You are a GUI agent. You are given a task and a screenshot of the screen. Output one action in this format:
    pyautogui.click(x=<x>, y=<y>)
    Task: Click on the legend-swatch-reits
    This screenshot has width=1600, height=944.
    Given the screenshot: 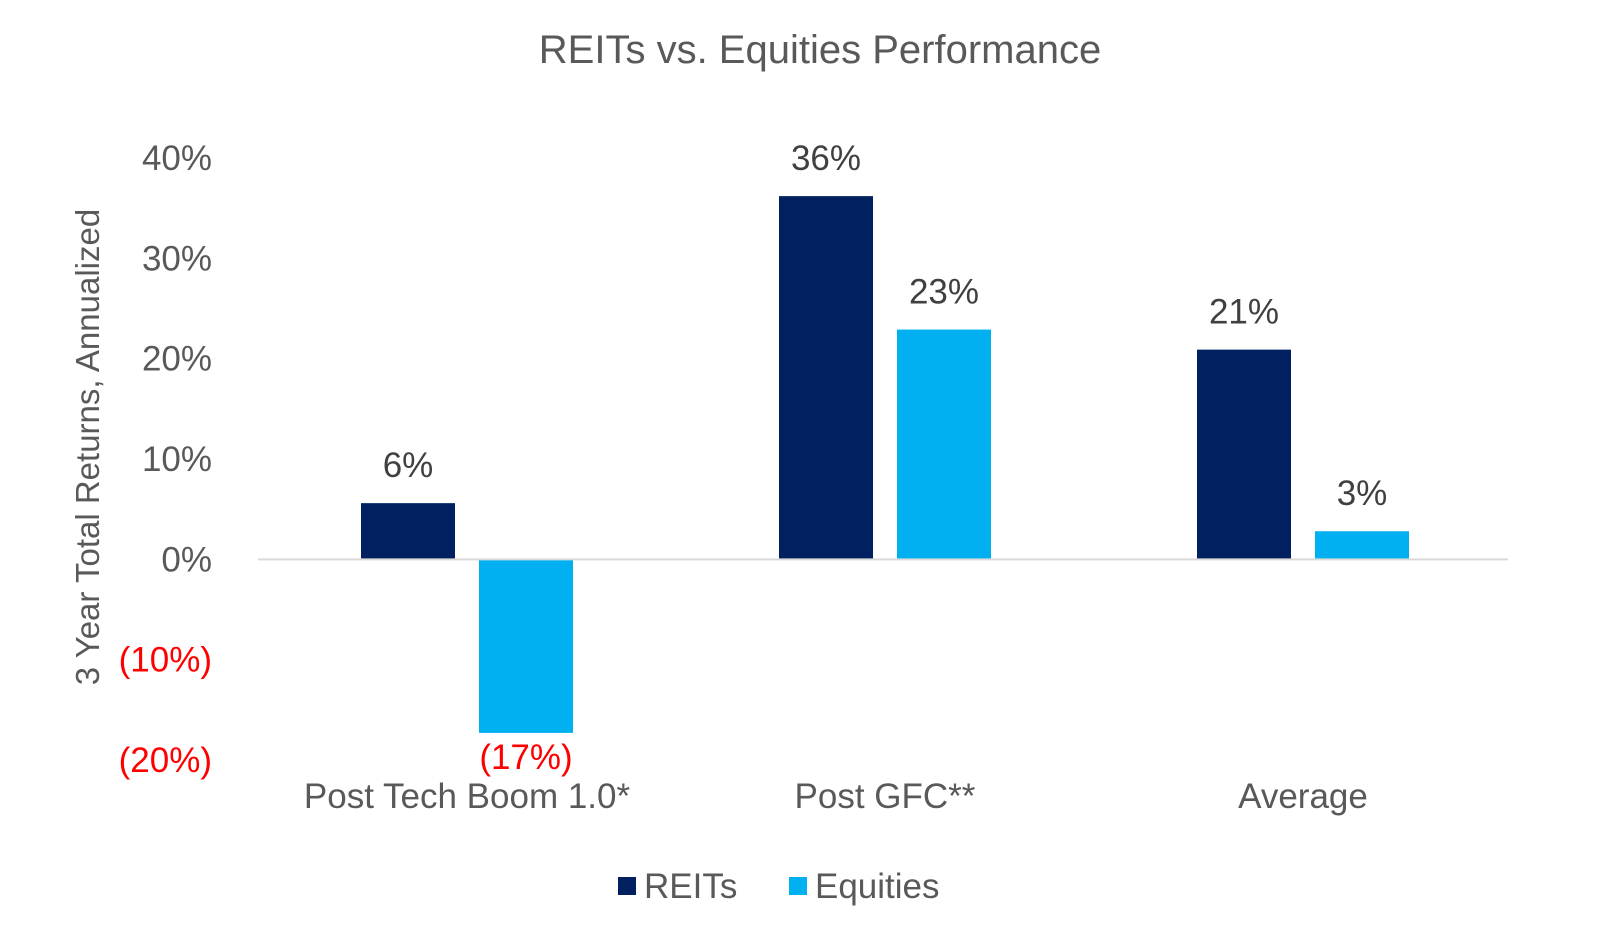 What is the action you would take?
    pyautogui.click(x=627, y=886)
    